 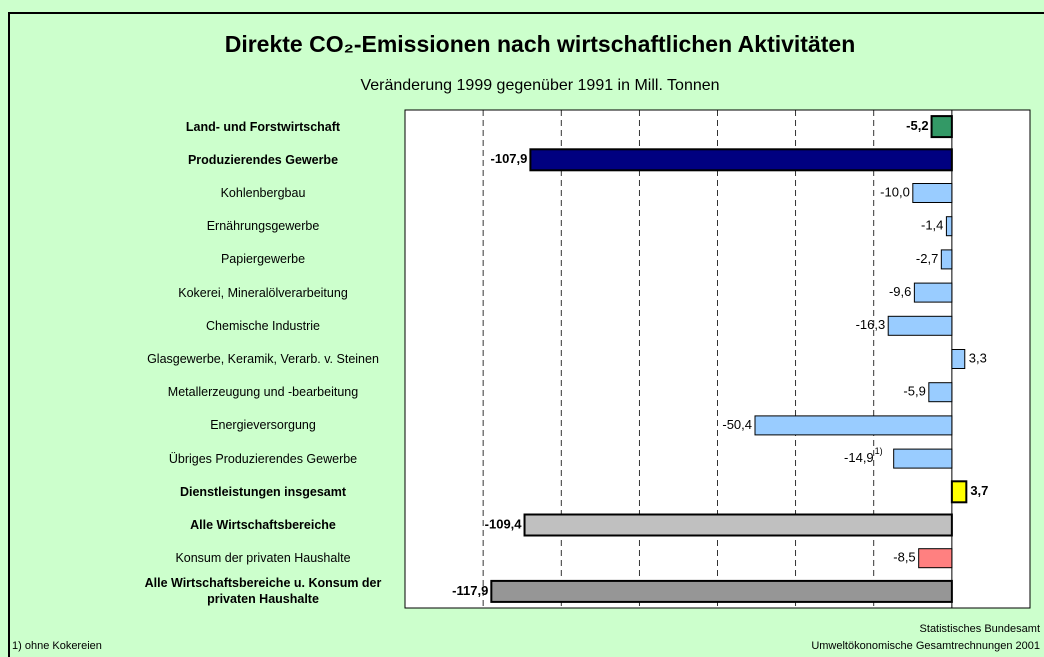 I want to click on value-label: -5,9, so click(x=914, y=391).